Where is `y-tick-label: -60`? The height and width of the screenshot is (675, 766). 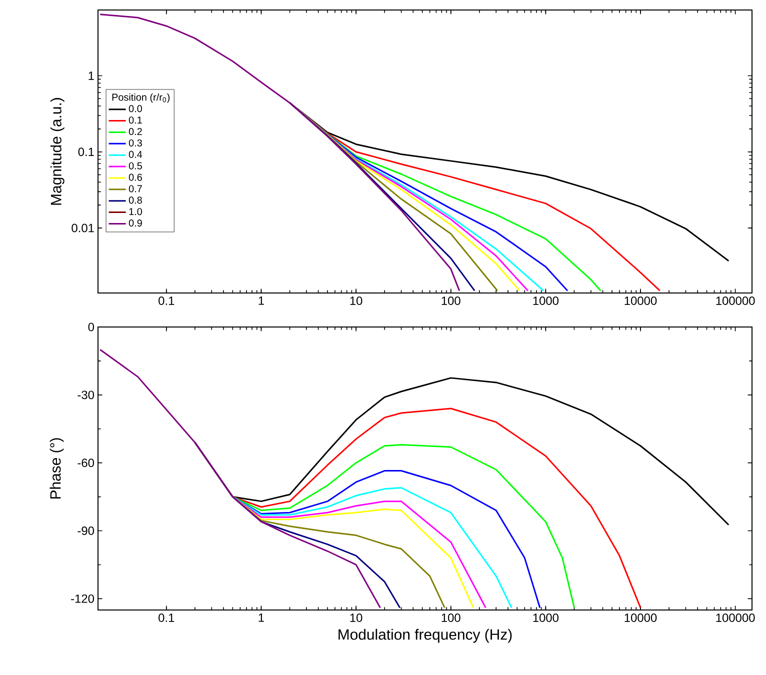
y-tick-label: -60 is located at coordinates (86, 463).